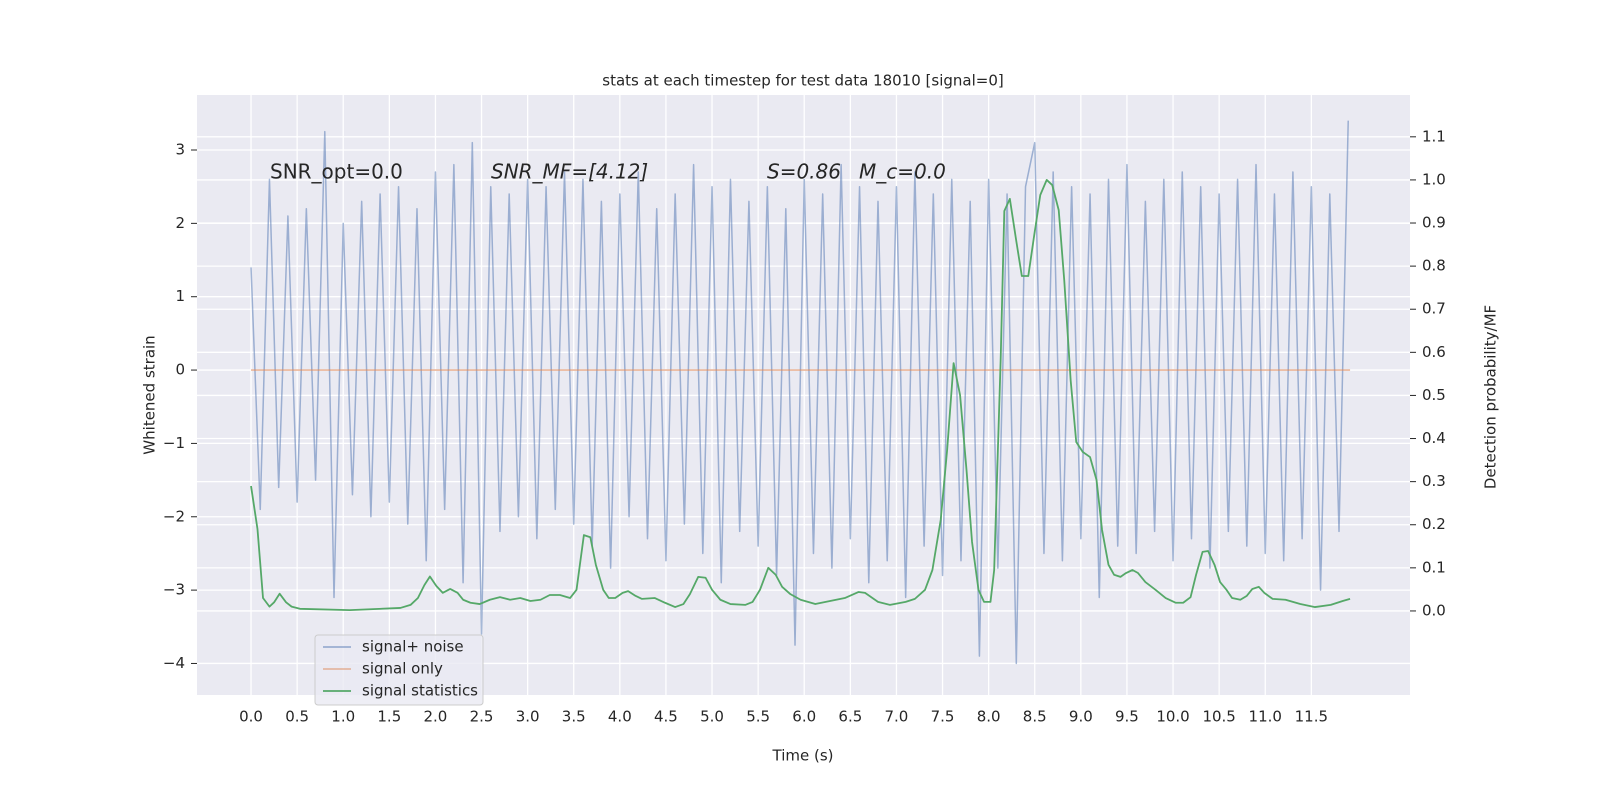 The height and width of the screenshot is (800, 1600). I want to click on y-tick-label: 3, so click(180, 150).